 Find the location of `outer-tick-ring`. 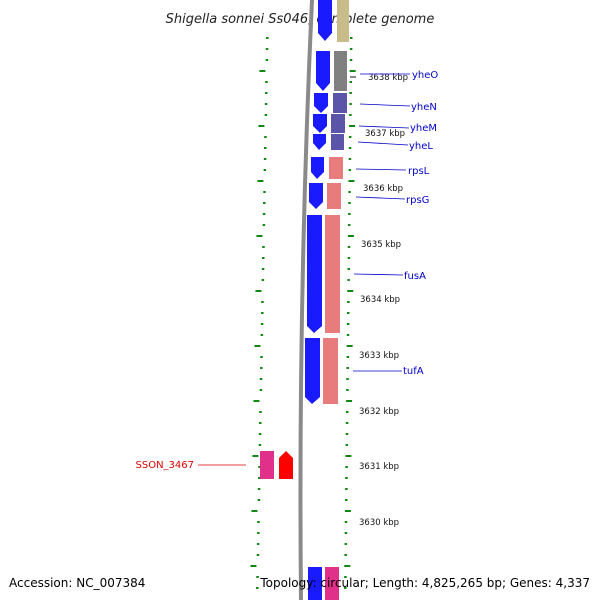

outer-tick-ring is located at coordinates (259, 313).